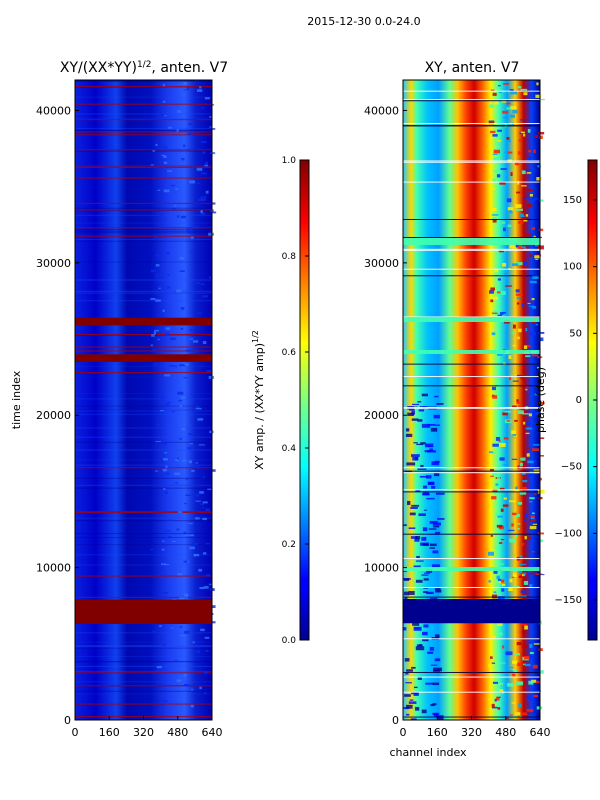 The height and width of the screenshot is (800, 600). I want to click on colorbar-tick-label: 0, so click(579, 400).